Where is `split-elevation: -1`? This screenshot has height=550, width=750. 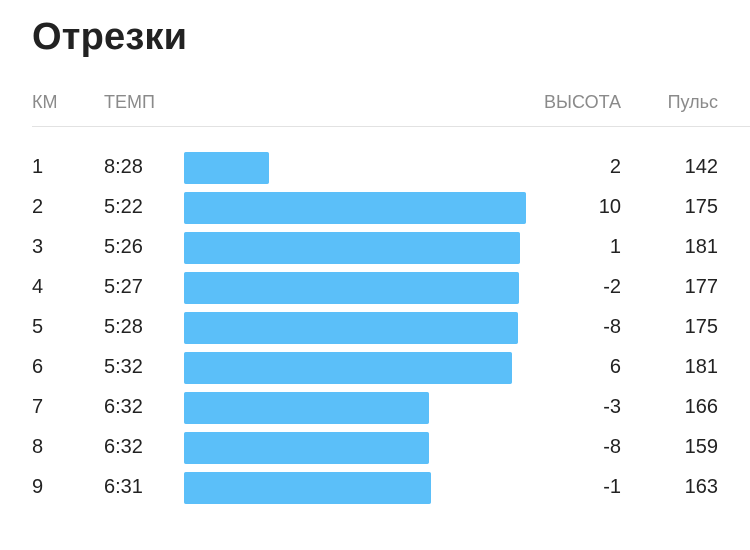 split-elevation: -1 is located at coordinates (612, 487).